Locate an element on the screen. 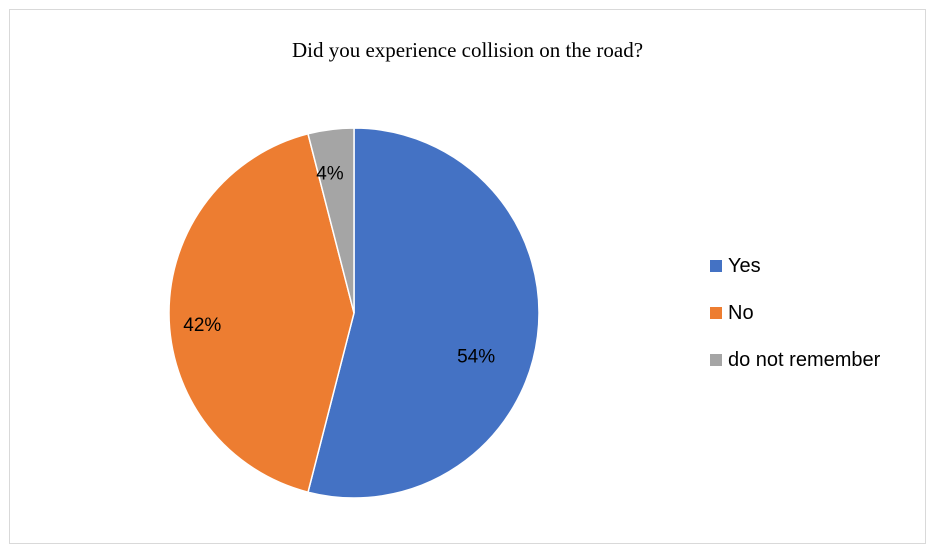 The image size is (939, 552). pie-slice-do-not-remember is located at coordinates (331, 220).